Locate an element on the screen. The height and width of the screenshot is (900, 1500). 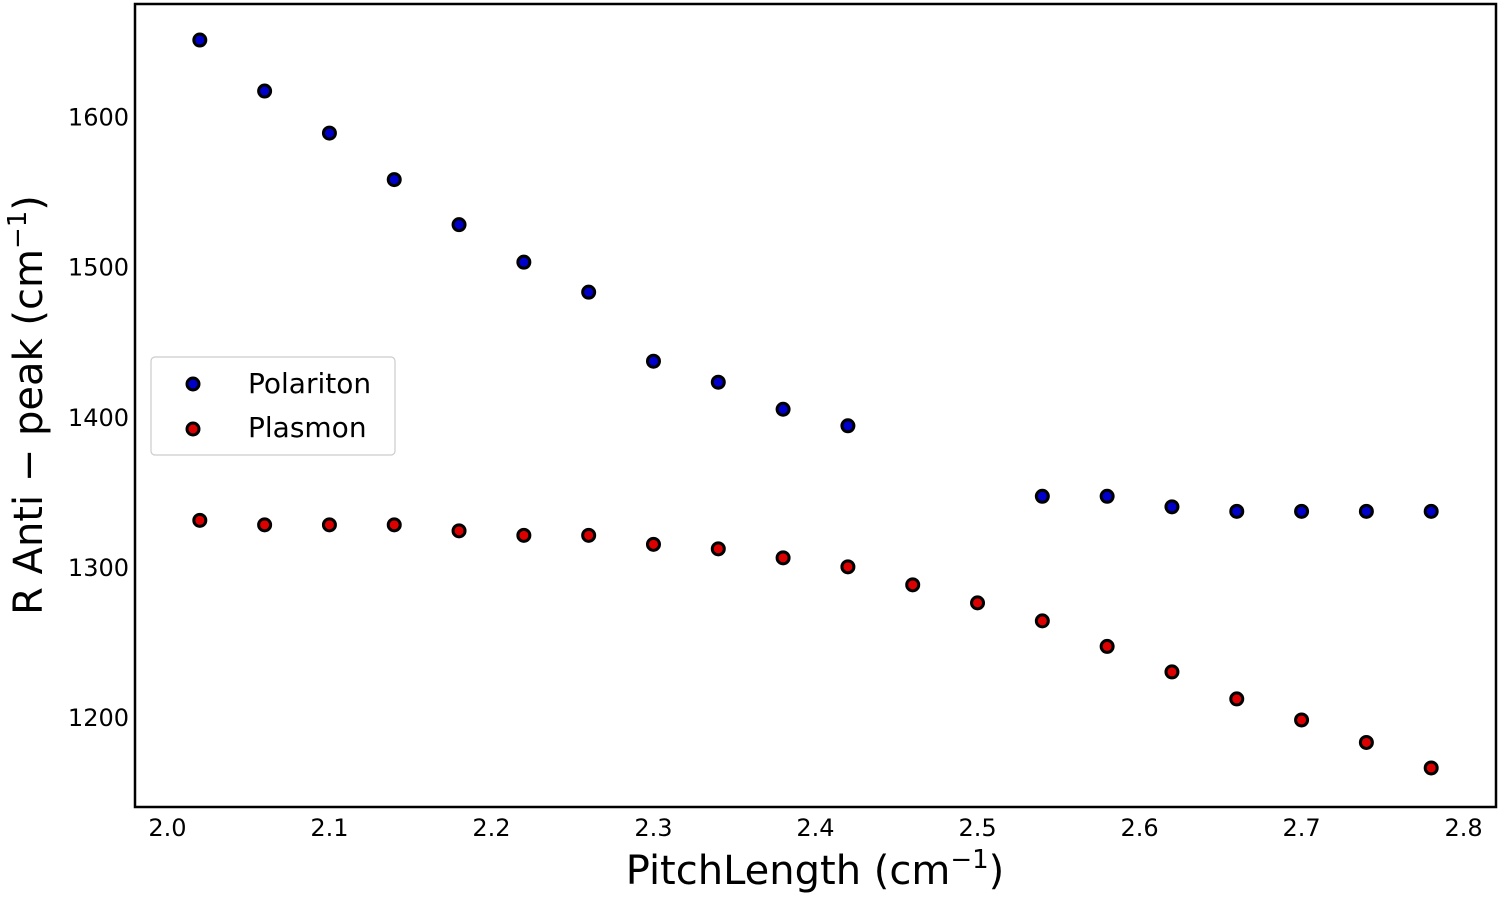
y-tick-label: 1500 is located at coordinates (98, 268).